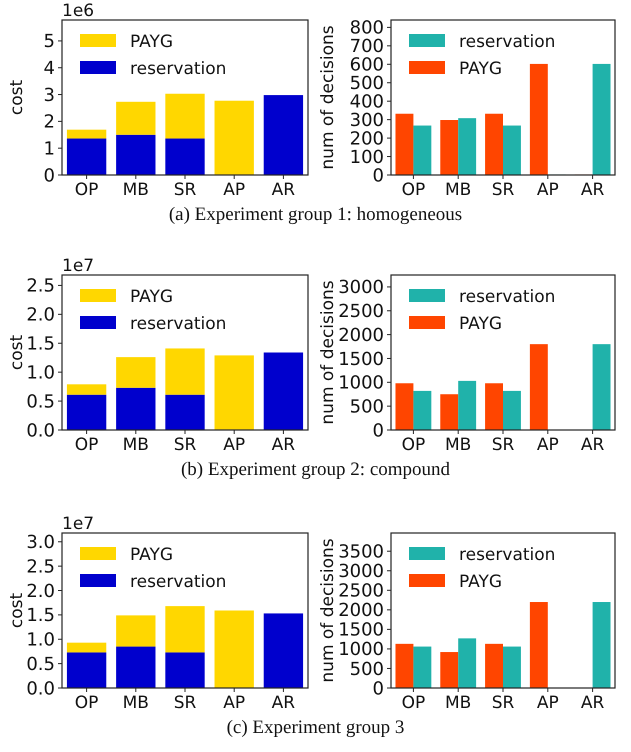 The image size is (631, 752). I want to click on y-tick-label: 800, so click(367, 28).